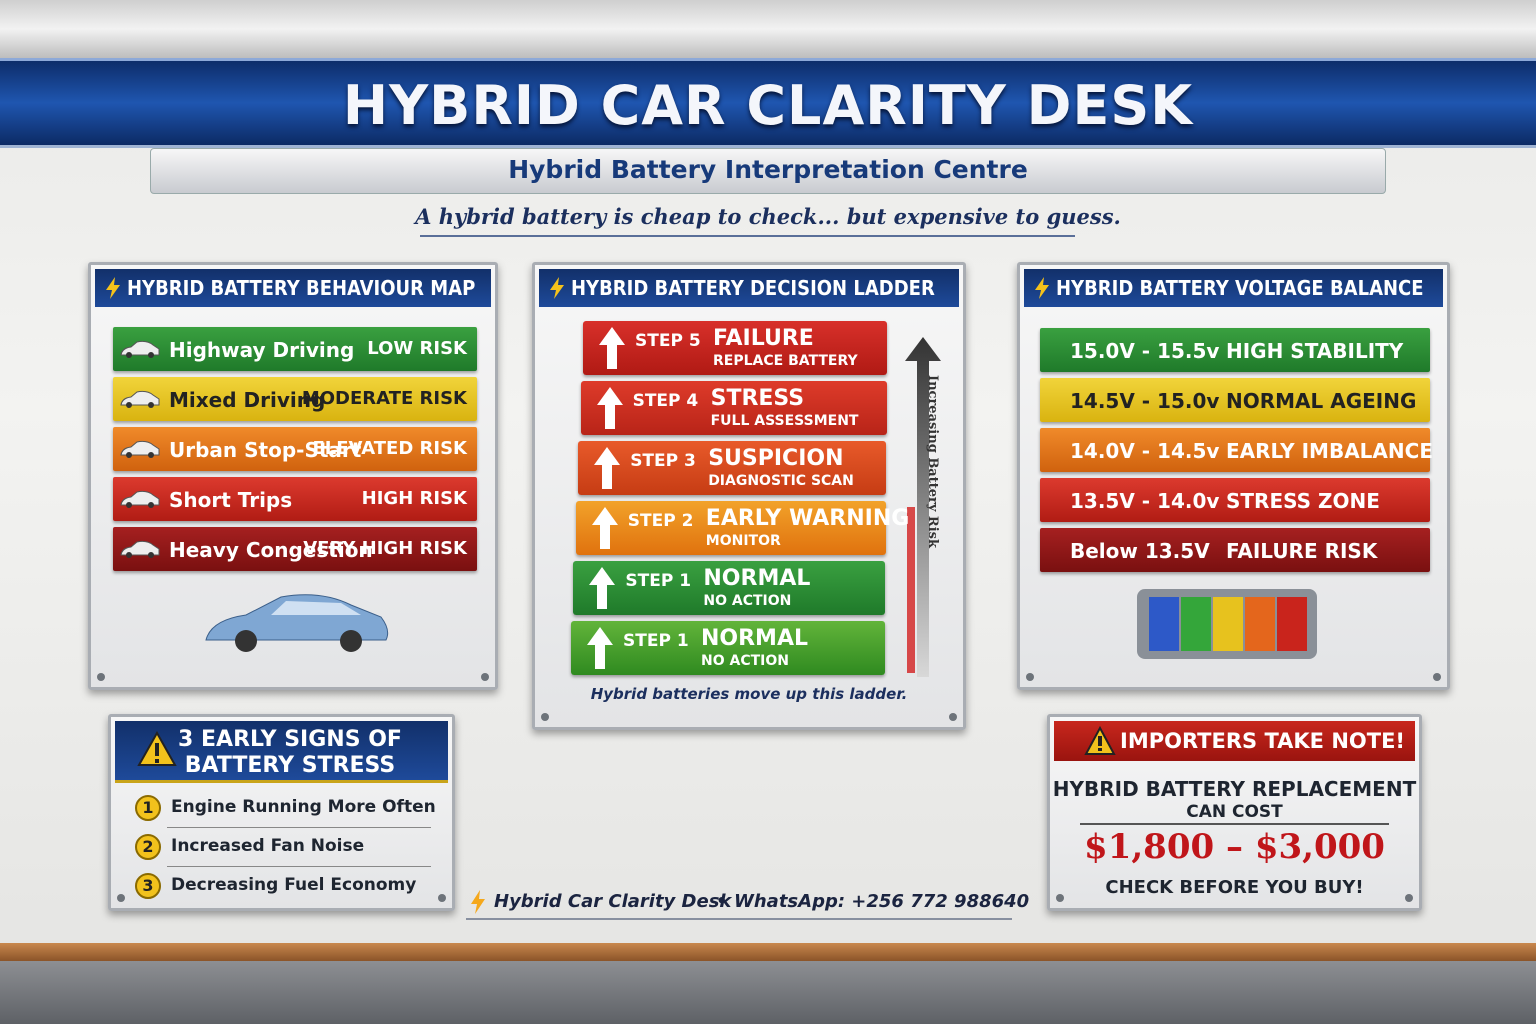 The height and width of the screenshot is (1024, 1536). I want to click on ladder-step: STEP 5 FAILURE REPLACE BATTERY, so click(735, 348).